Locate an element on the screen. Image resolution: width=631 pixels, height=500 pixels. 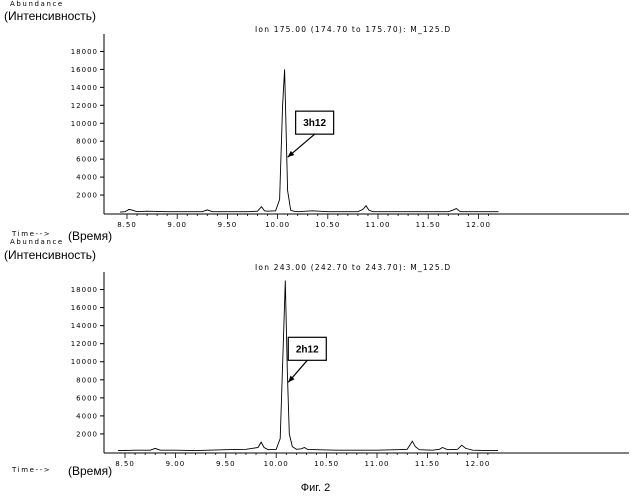
chart-1-xlabel-en: Time--> is located at coordinates (31, 234).